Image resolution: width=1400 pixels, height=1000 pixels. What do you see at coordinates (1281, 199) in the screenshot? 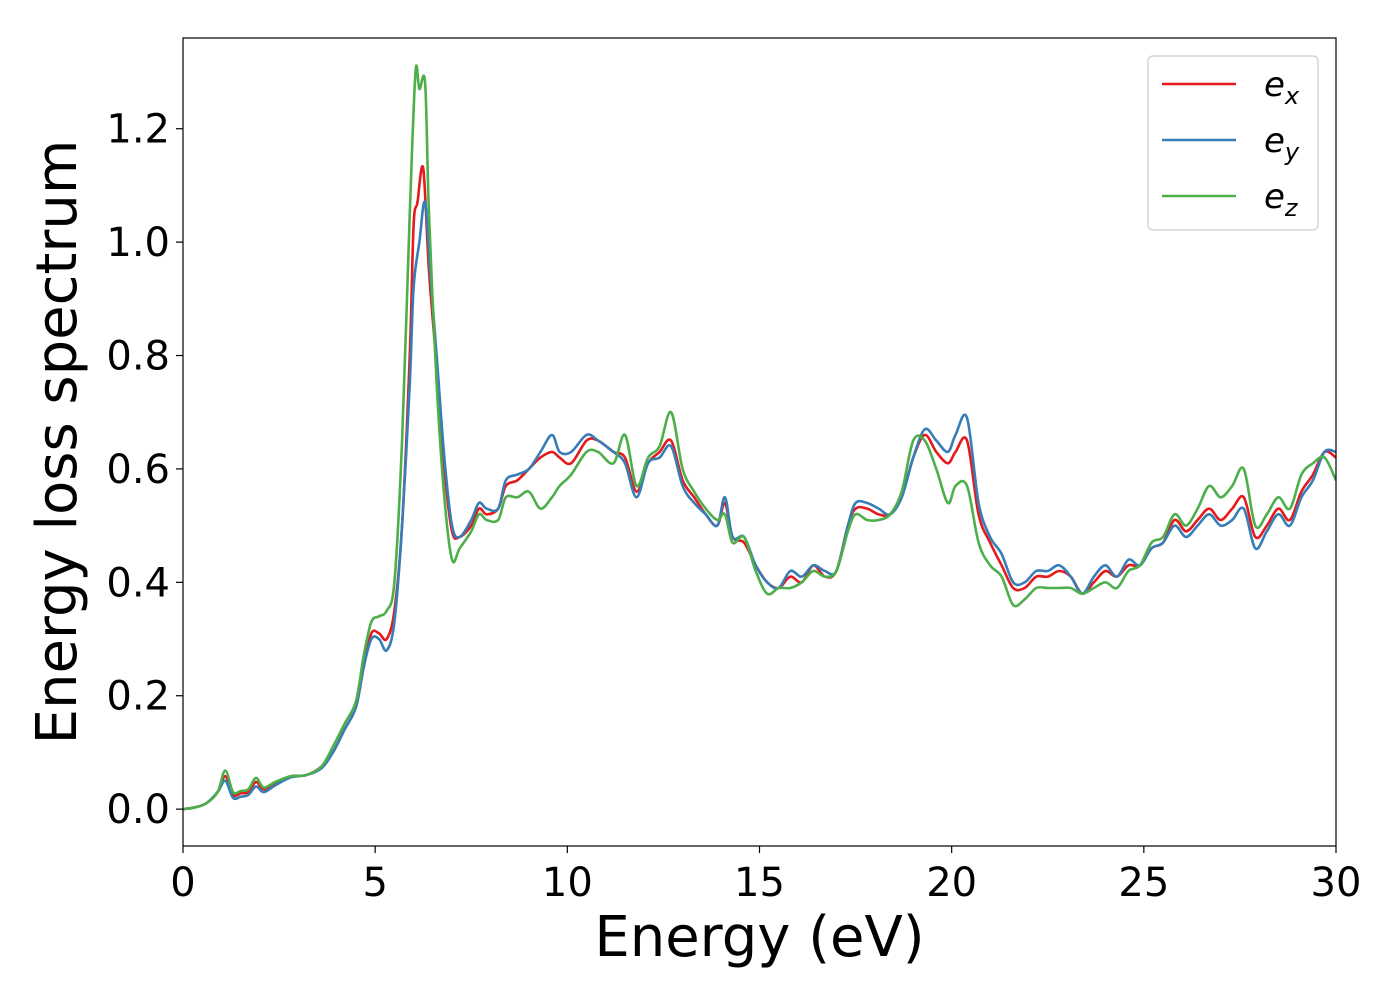
I see `legend-label-z: ez` at bounding box center [1281, 199].